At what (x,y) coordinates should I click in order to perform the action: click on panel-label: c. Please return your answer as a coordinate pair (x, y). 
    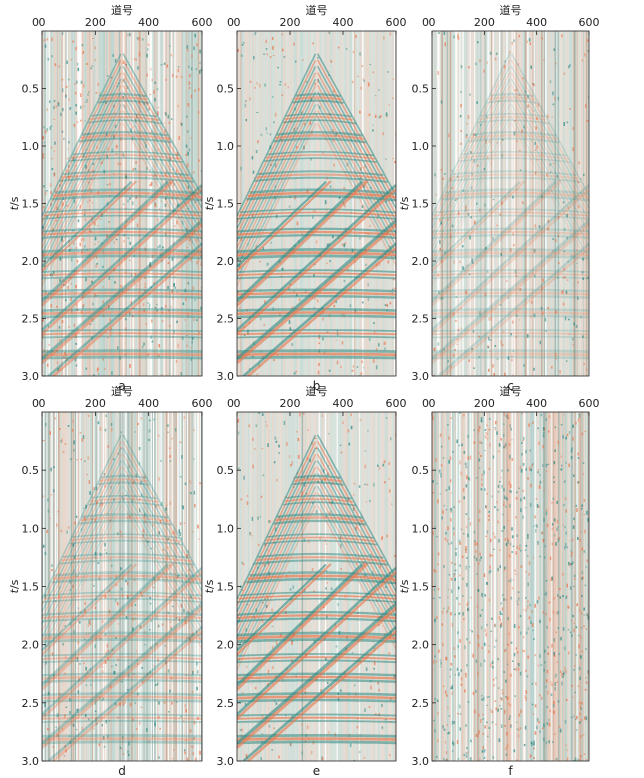
    Looking at the image, I should click on (510, 386).